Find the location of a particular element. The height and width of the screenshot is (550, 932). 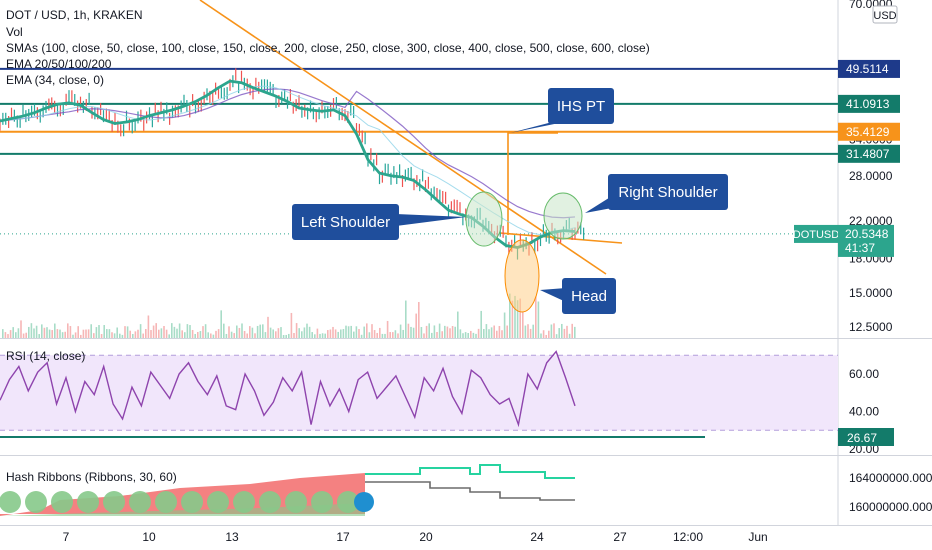

left-shoulder-callout: Left Shoulder is located at coordinates (379, 222).